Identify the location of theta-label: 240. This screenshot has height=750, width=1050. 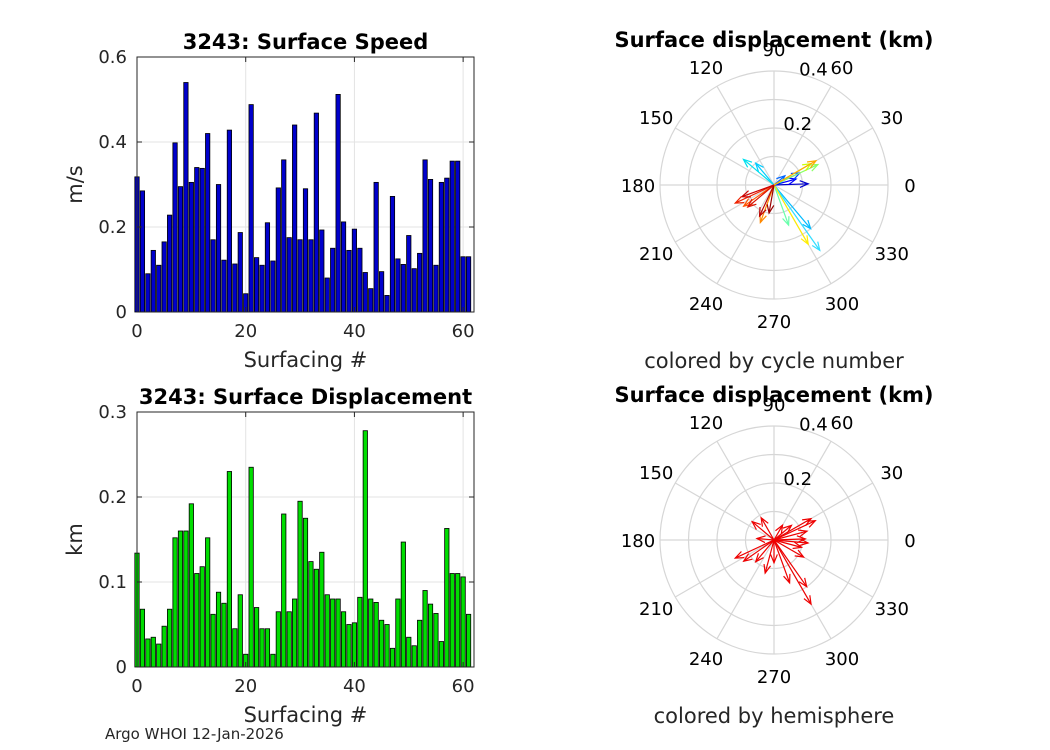
(706, 304).